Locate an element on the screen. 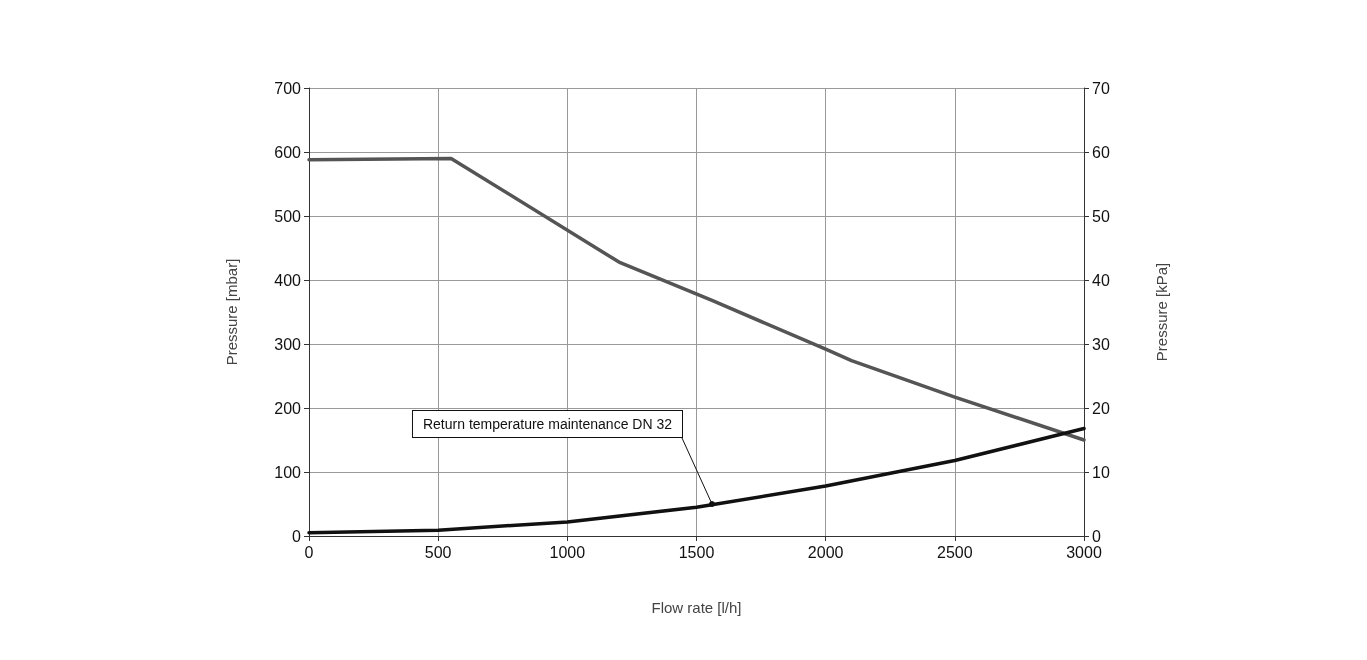 Image resolution: width=1367 pixels, height=660 pixels. y2-axis-title: Pressure [kPa] is located at coordinates (1161, 312).